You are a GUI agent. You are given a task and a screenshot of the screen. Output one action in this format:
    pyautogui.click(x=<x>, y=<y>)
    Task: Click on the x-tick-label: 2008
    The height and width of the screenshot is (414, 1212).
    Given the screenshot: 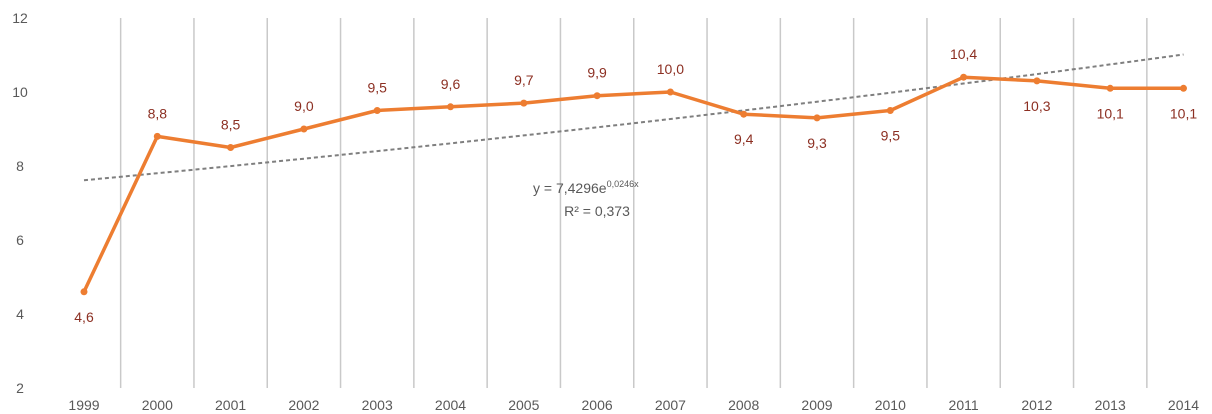 What is the action you would take?
    pyautogui.click(x=743, y=405)
    